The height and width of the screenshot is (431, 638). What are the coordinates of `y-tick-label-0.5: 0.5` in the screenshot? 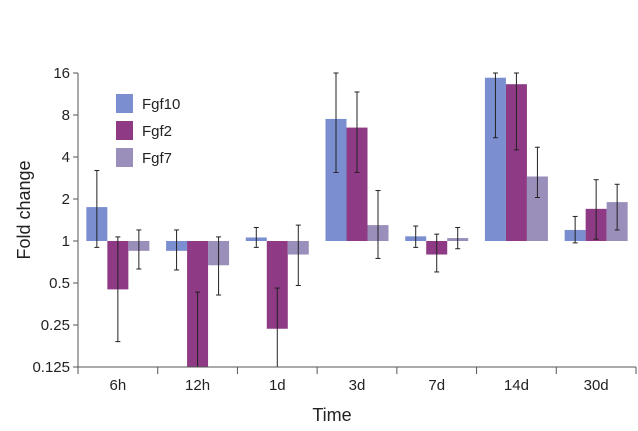 It's located at (59, 283).